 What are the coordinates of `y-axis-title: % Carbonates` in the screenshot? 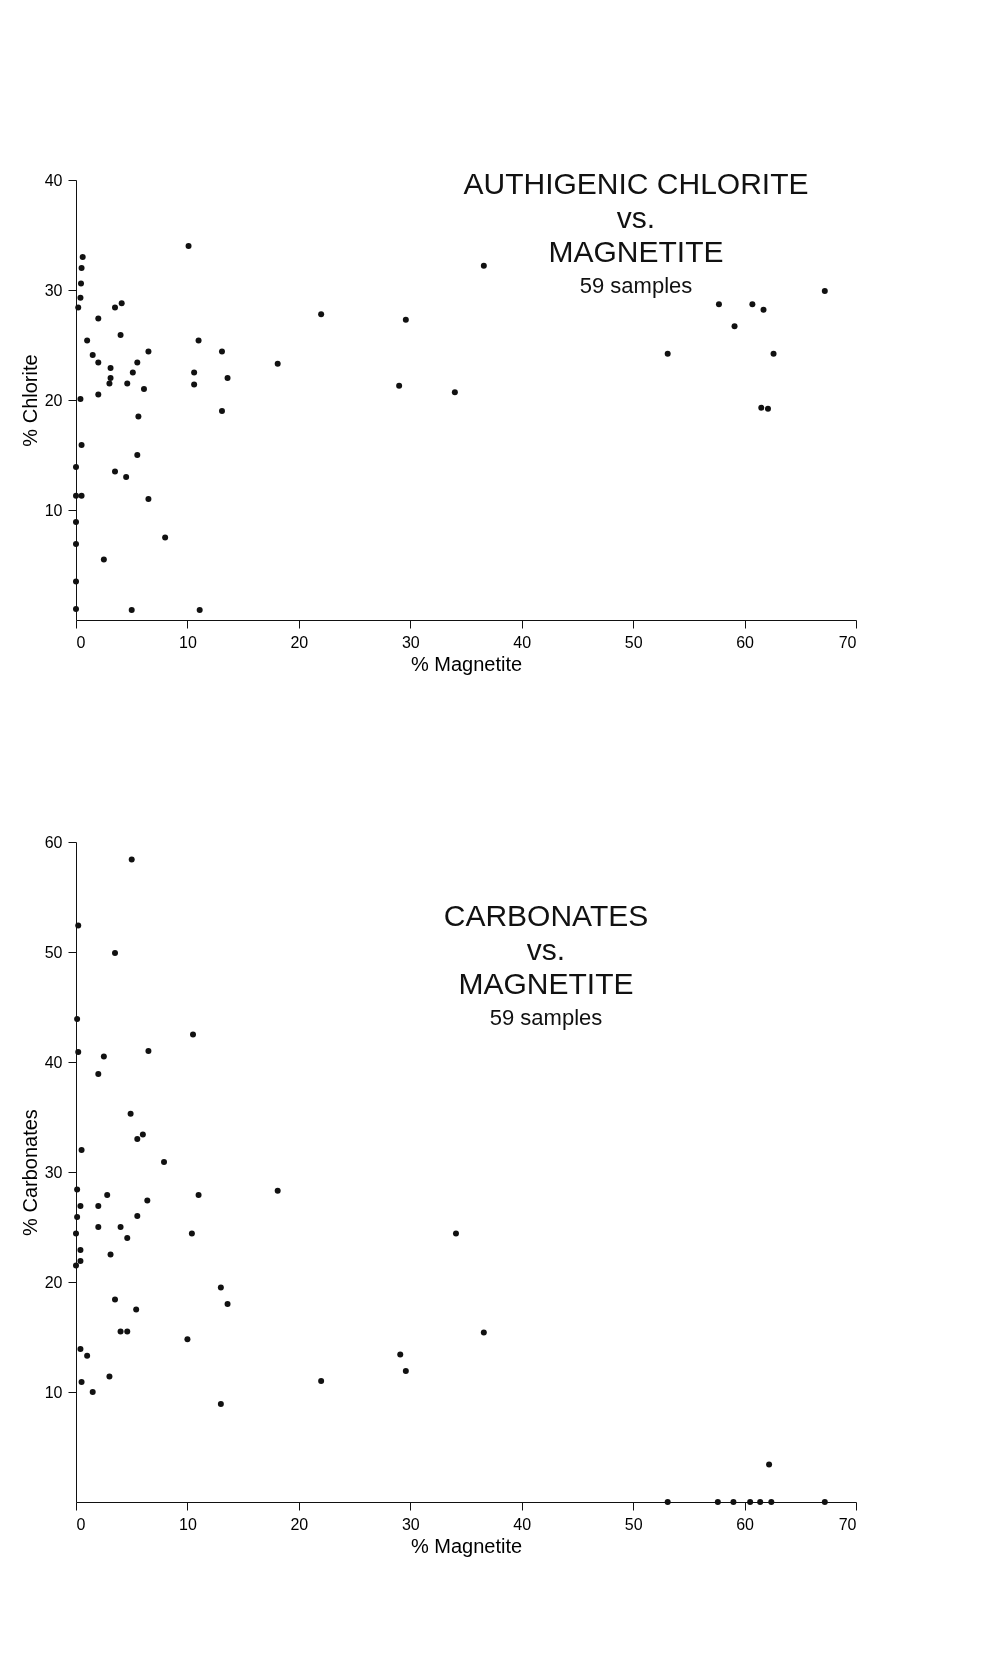 It's located at (29, 1172).